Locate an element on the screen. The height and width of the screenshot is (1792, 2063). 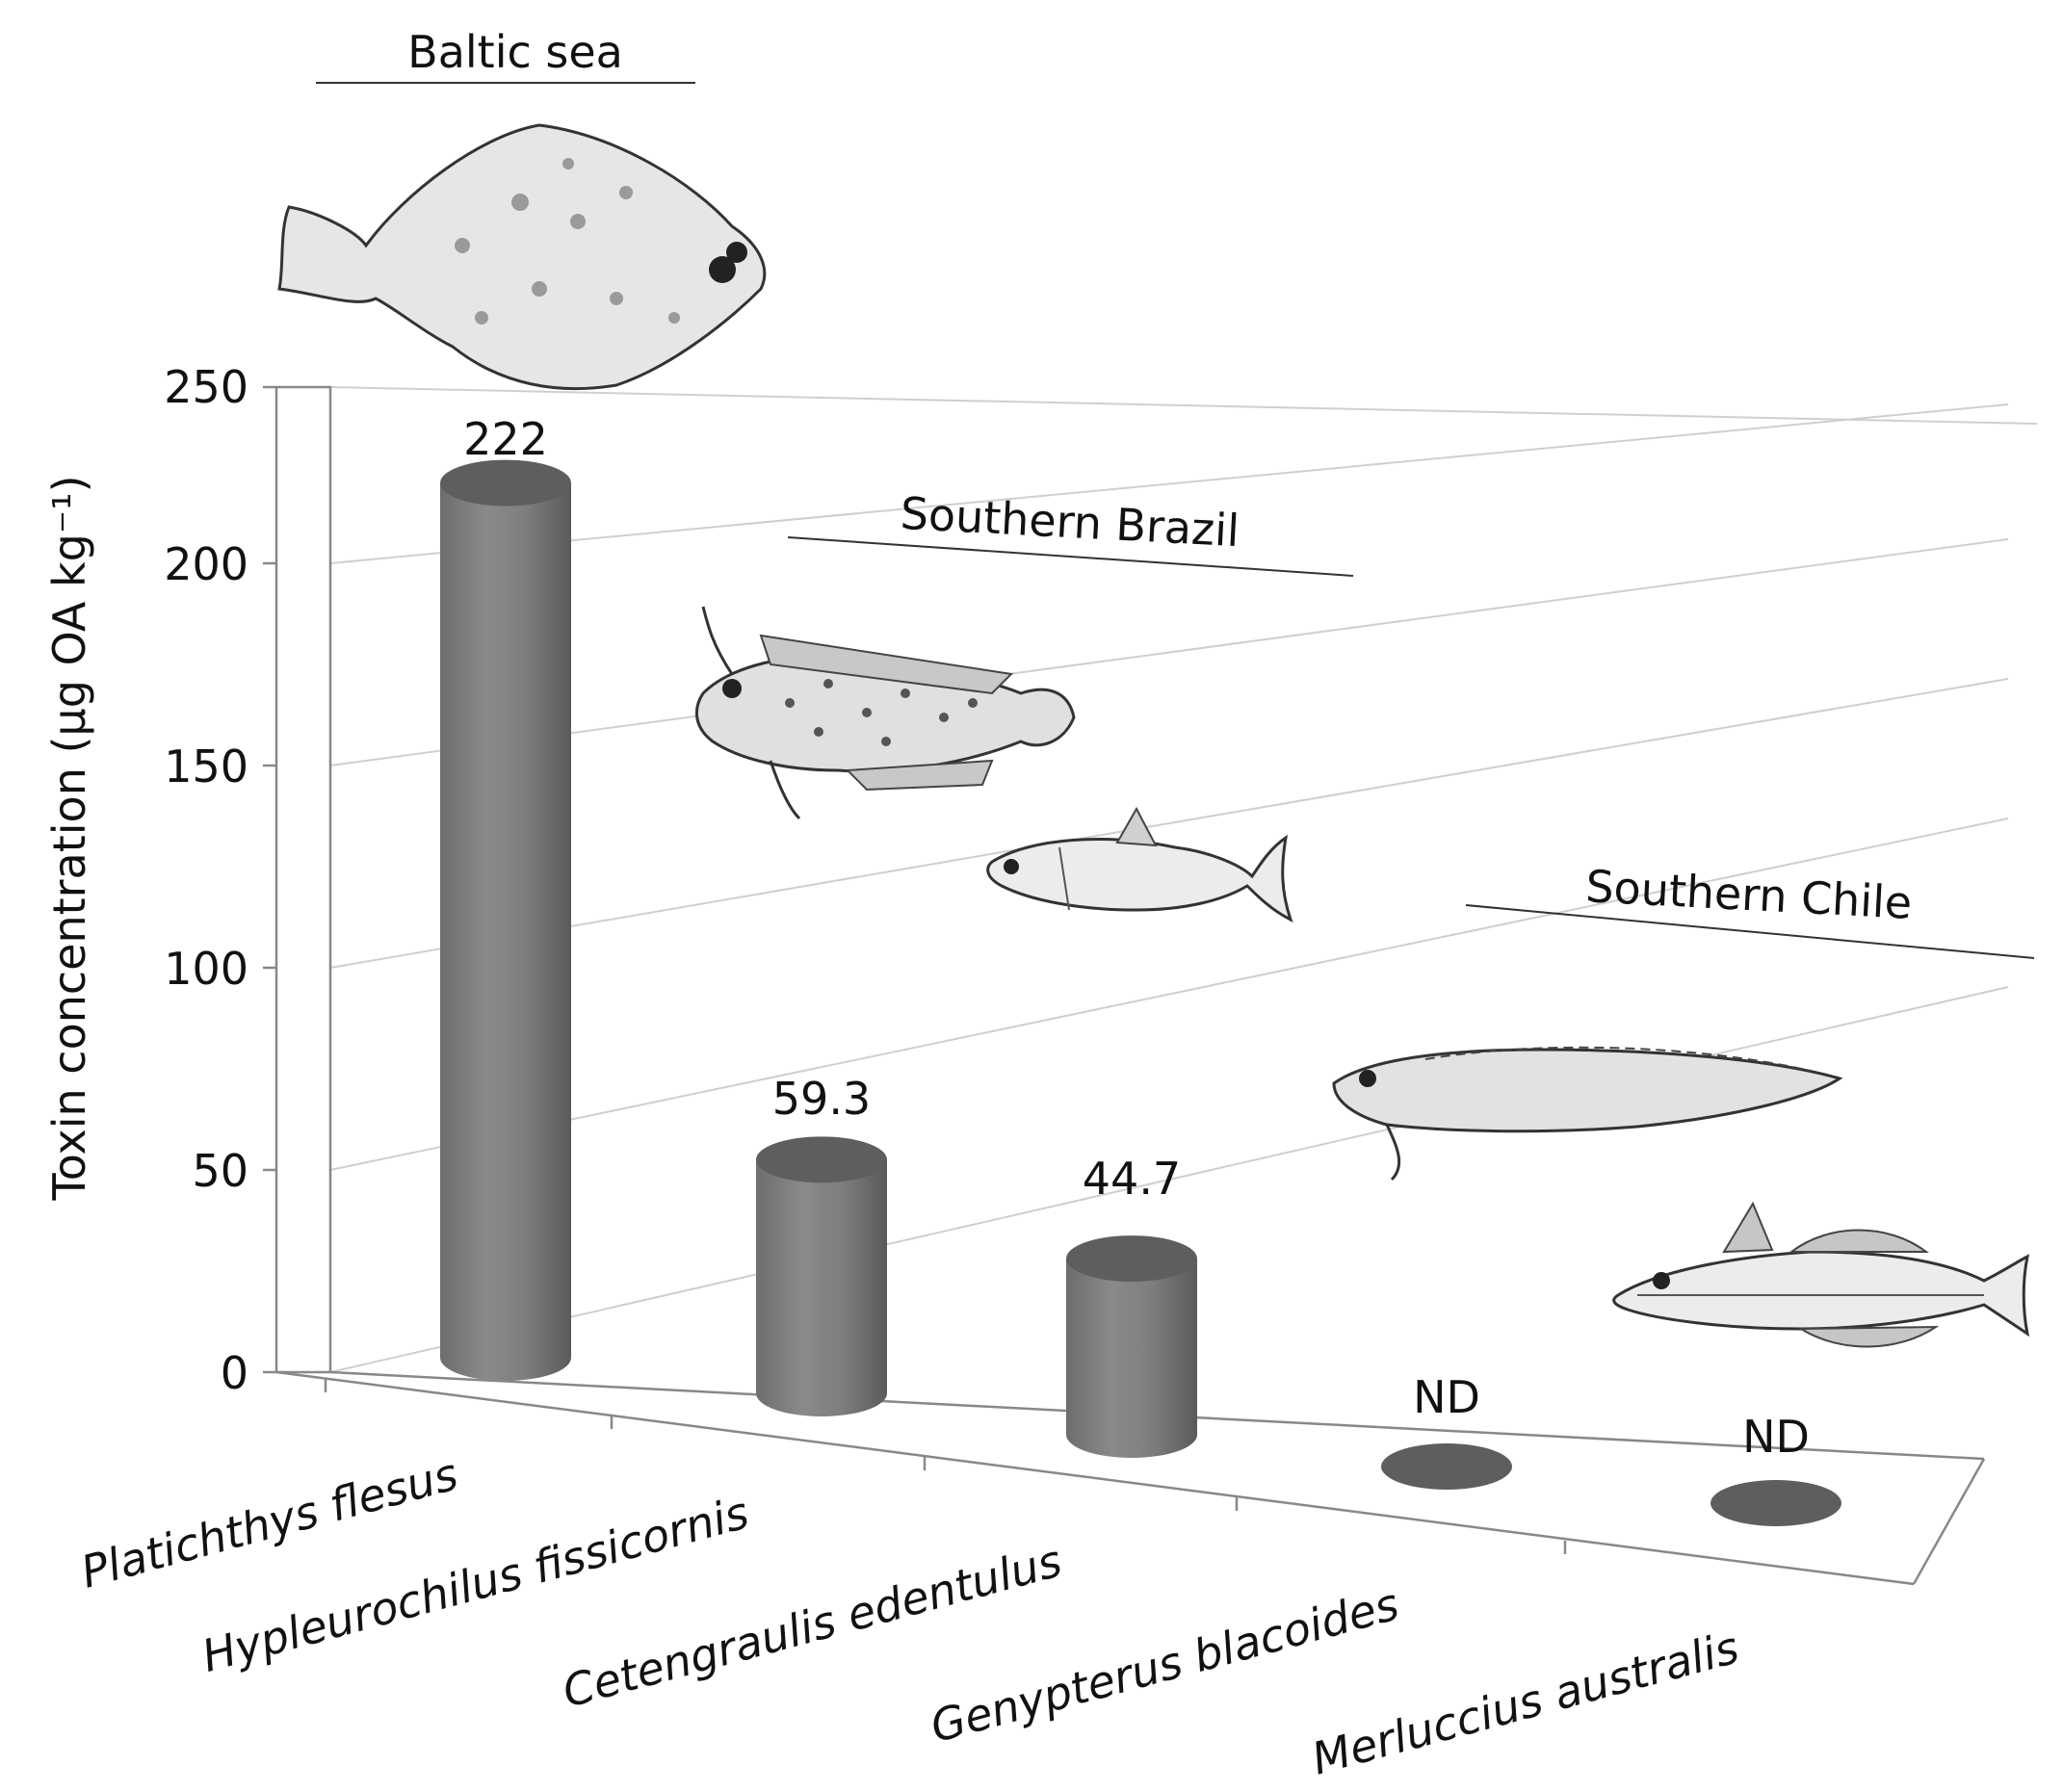
region-label-baltic: Baltic sea is located at coordinates (515, 52).